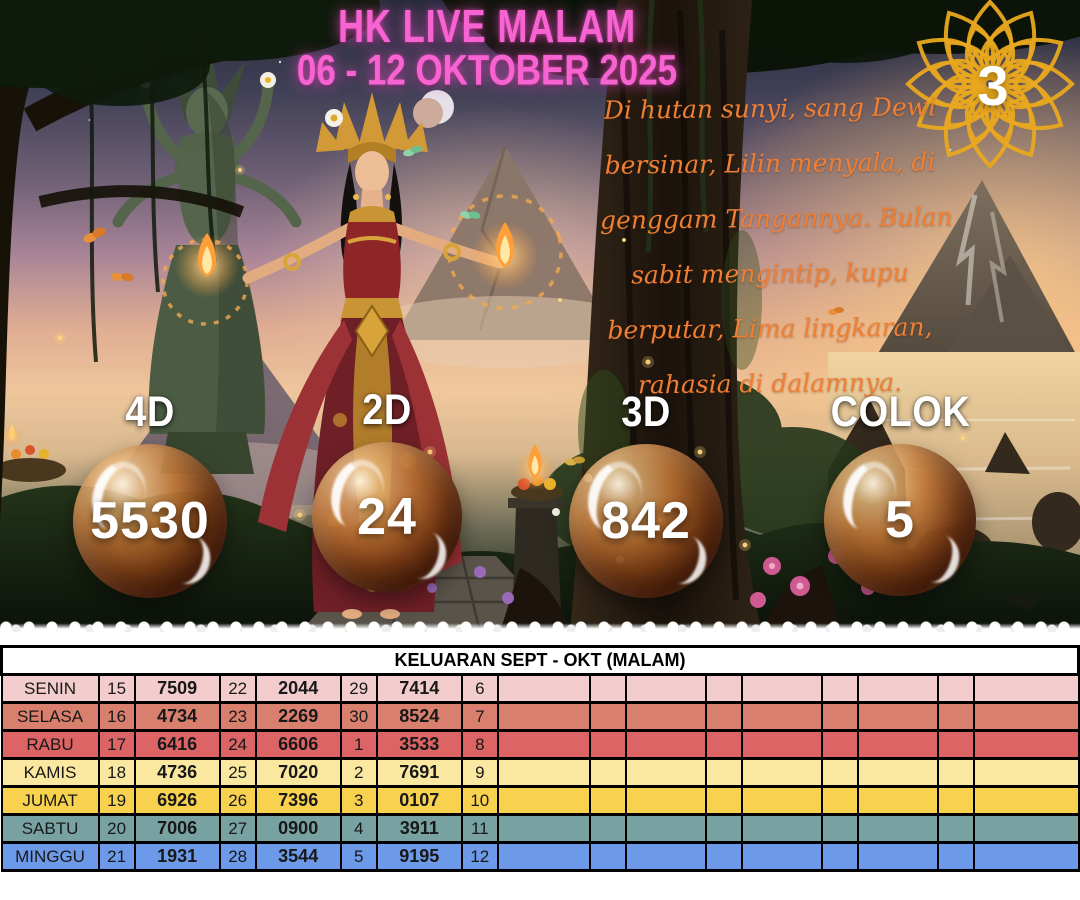  Describe the element at coordinates (237, 828) in the screenshot. I see `date-cell: 27` at that location.